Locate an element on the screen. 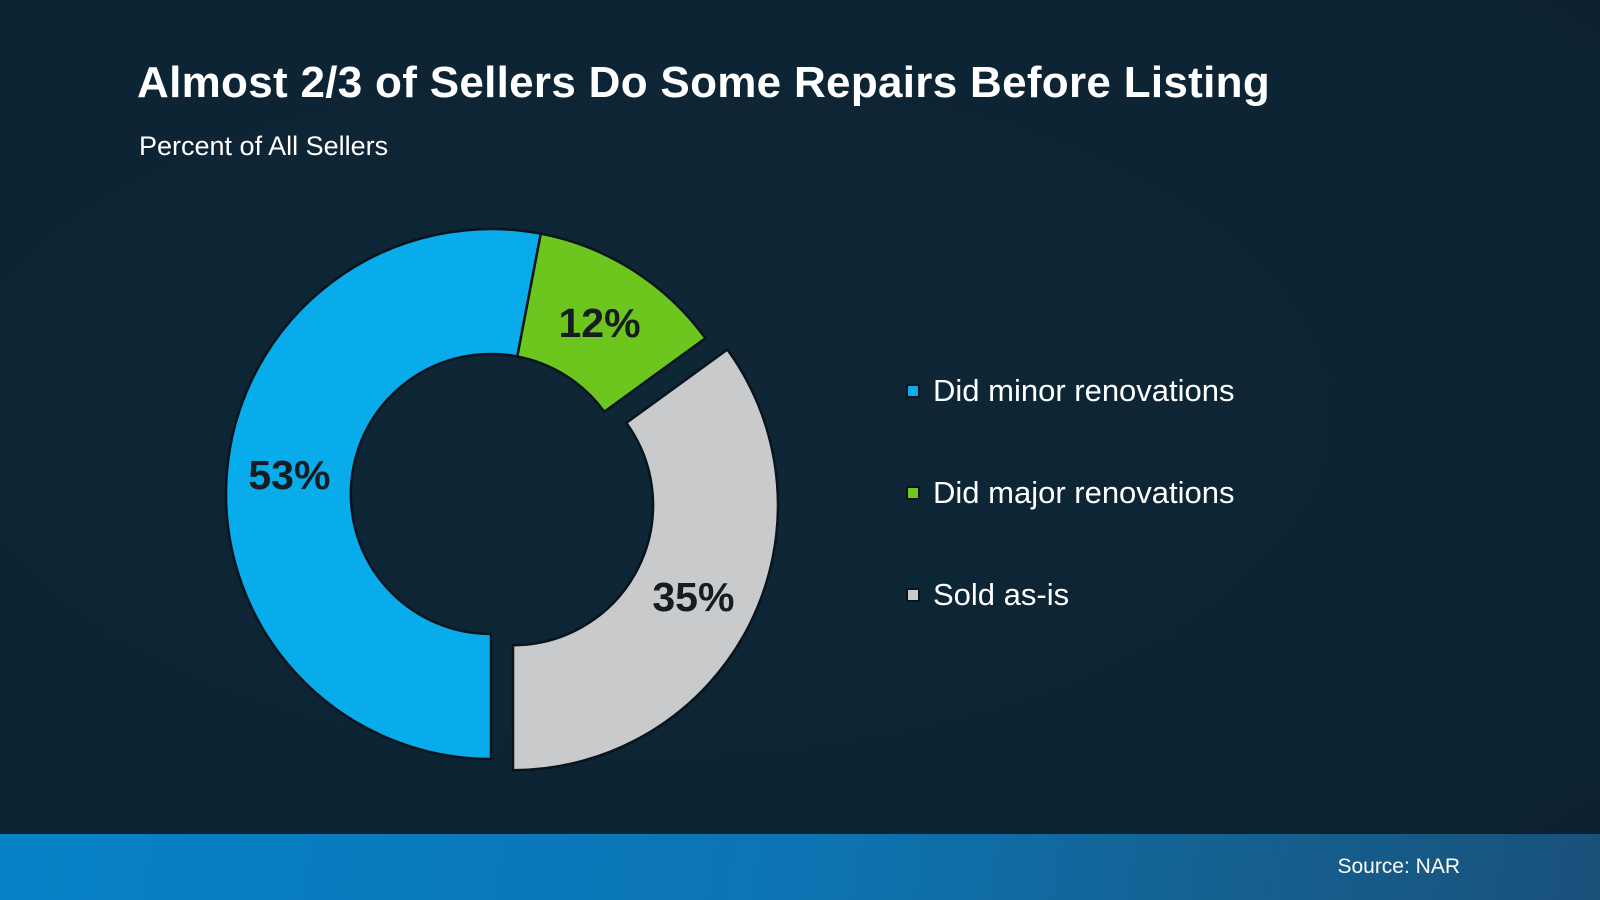 The width and height of the screenshot is (1600, 900). legend-label-did-major-renovations: Did major renovations is located at coordinates (1084, 493).